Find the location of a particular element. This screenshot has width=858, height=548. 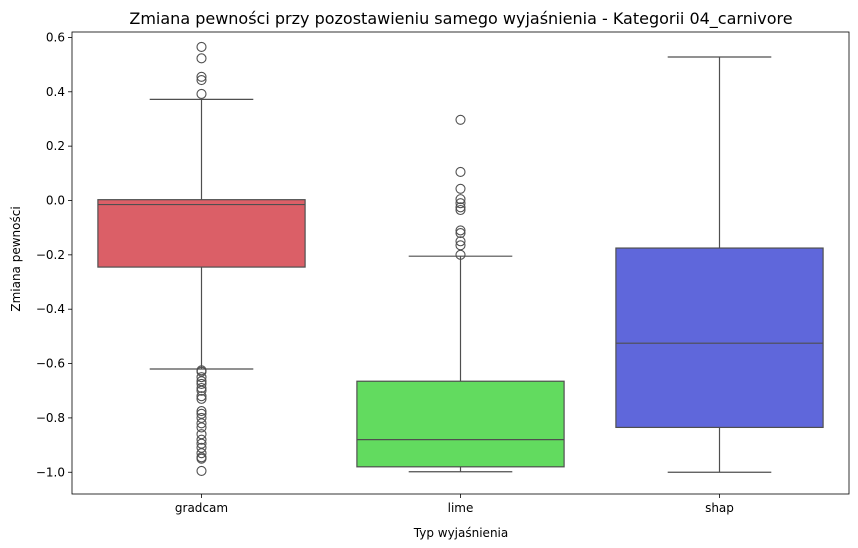

box-shap is located at coordinates (719, 338).